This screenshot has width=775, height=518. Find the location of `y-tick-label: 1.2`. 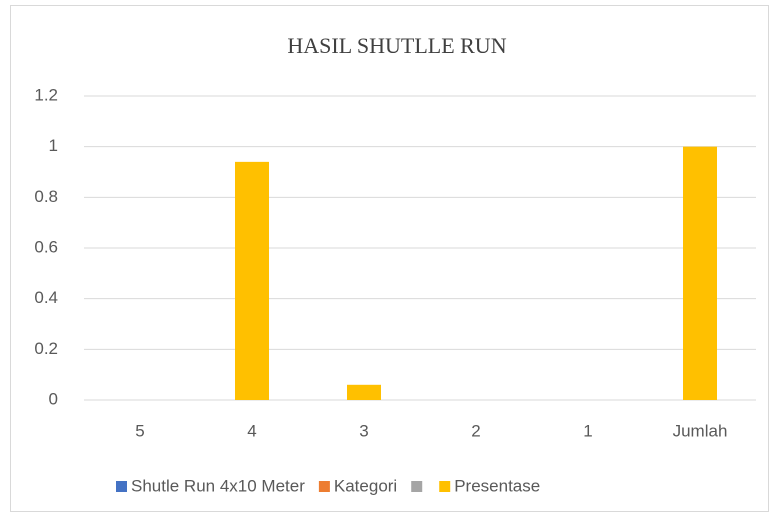

y-tick-label: 1.2 is located at coordinates (46, 94).